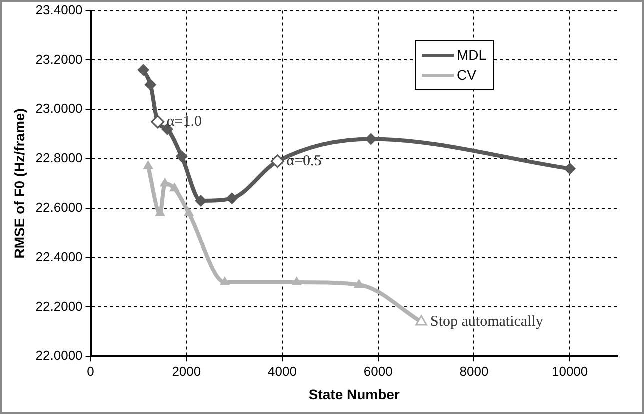 This screenshot has width=644, height=414. I want to click on y-tick-label: 23.2000, so click(59, 59).